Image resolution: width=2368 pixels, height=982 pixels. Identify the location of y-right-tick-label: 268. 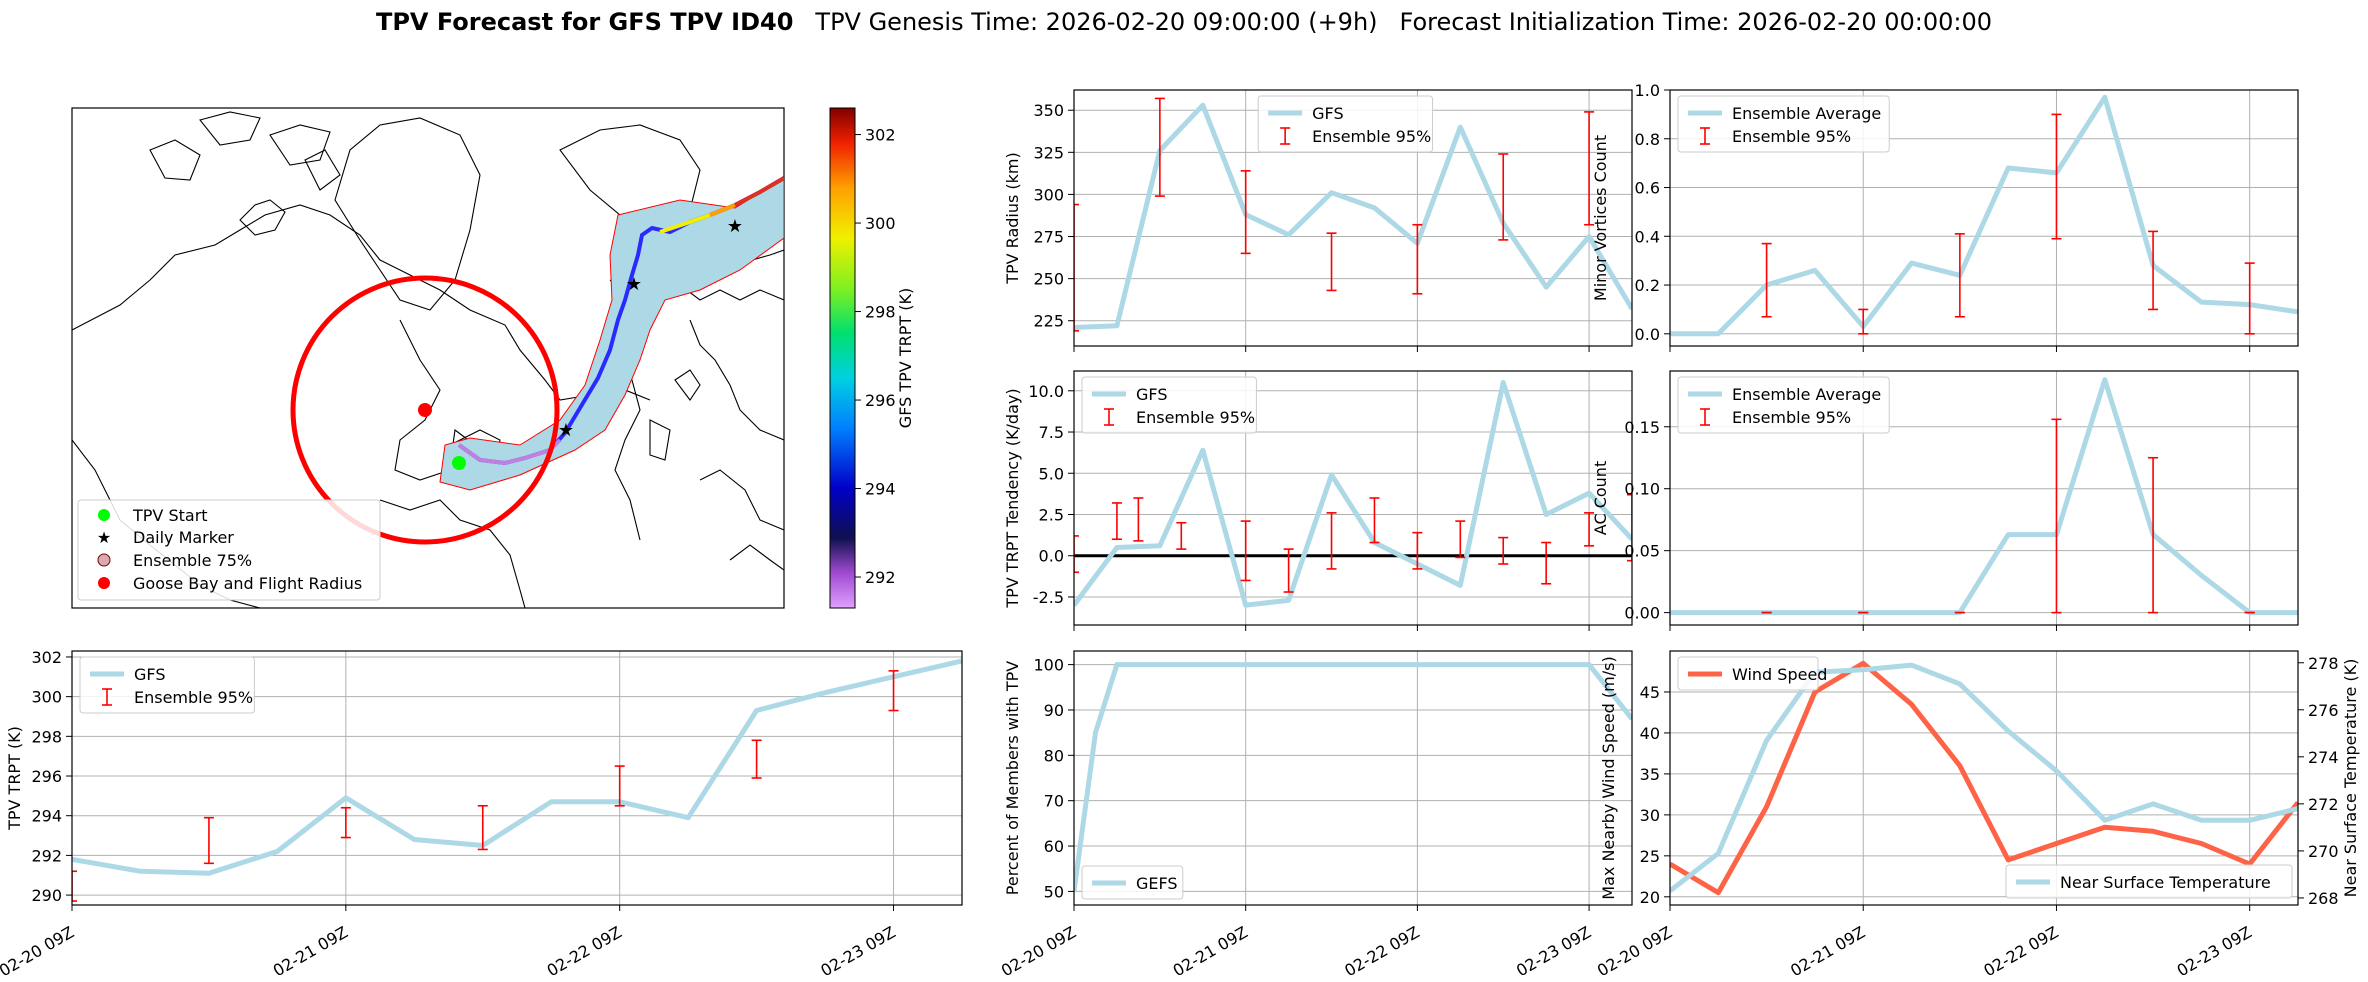
(2323, 898).